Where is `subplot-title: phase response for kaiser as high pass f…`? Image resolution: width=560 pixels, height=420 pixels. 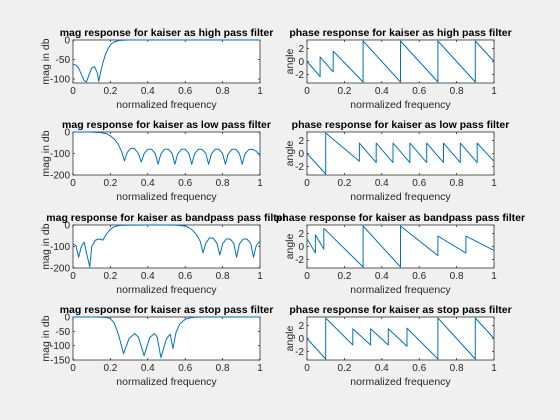
subplot-title: phase response for kaiser as high pass f… is located at coordinates (400, 33).